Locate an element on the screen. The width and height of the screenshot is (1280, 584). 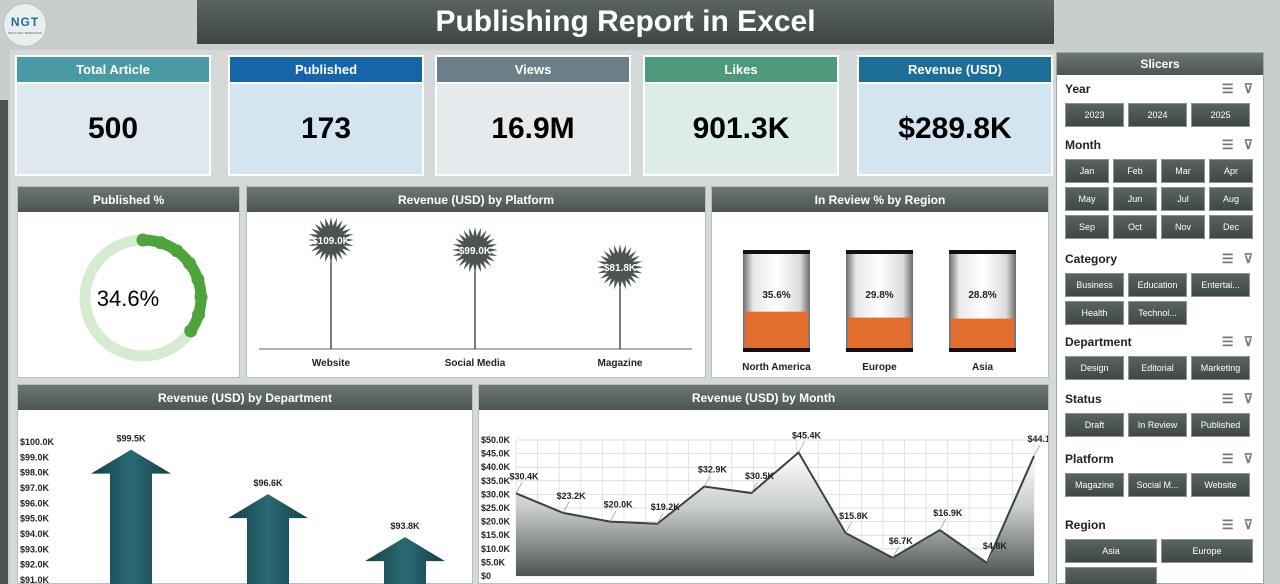
slicer-item: Design is located at coordinates (1094, 368).